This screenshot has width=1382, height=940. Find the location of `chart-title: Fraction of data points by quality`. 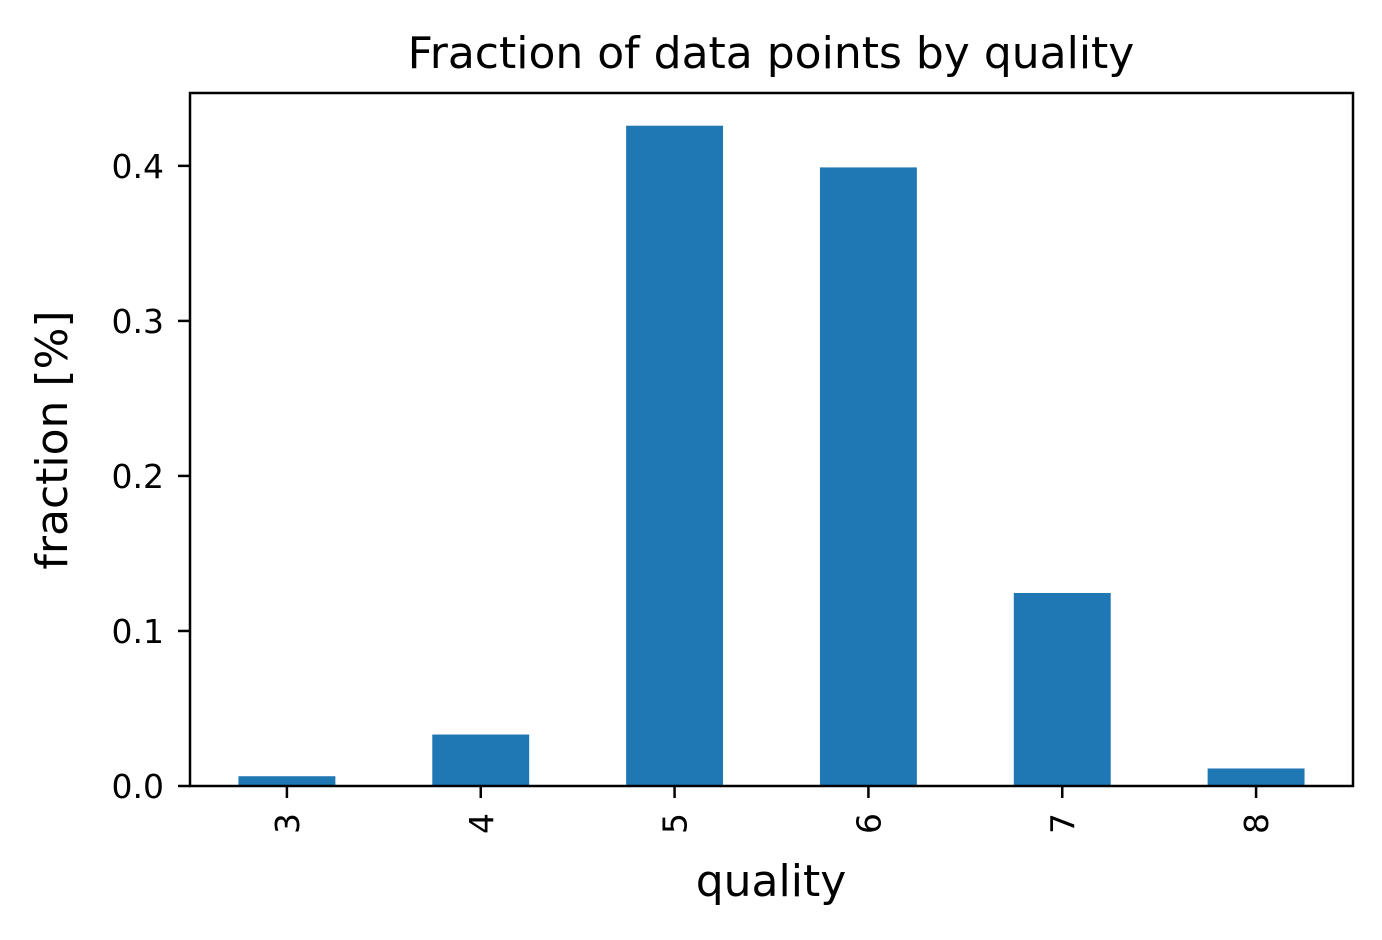

chart-title: Fraction of data points by quality is located at coordinates (771, 53).